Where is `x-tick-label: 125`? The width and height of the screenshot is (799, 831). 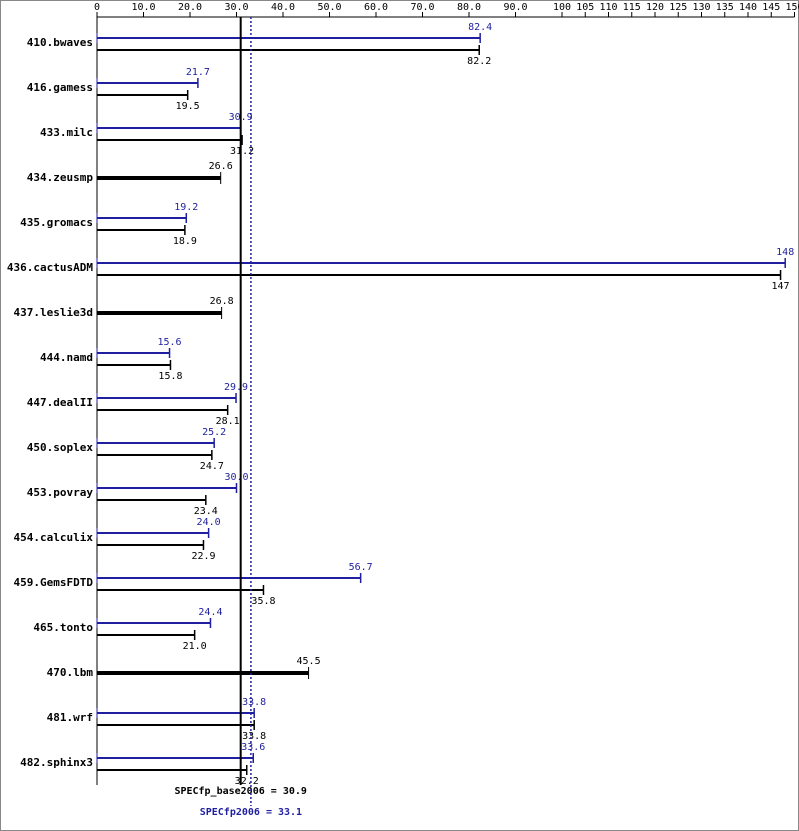
x-tick-label: 125 is located at coordinates (678, 7).